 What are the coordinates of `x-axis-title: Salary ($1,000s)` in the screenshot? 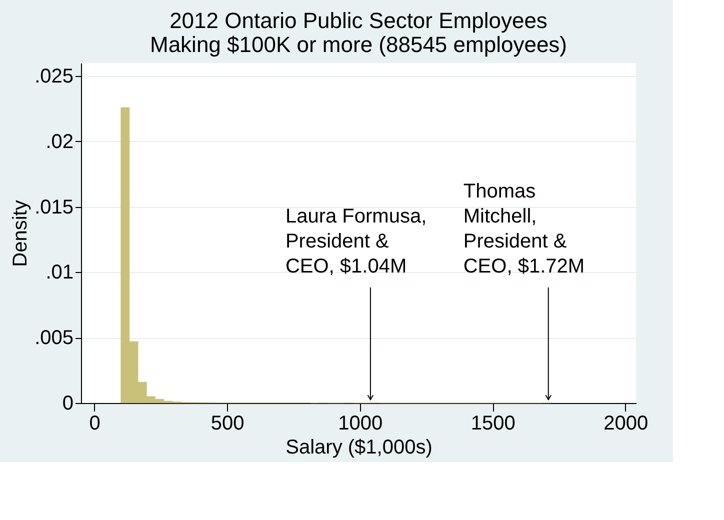 It's located at (359, 447).